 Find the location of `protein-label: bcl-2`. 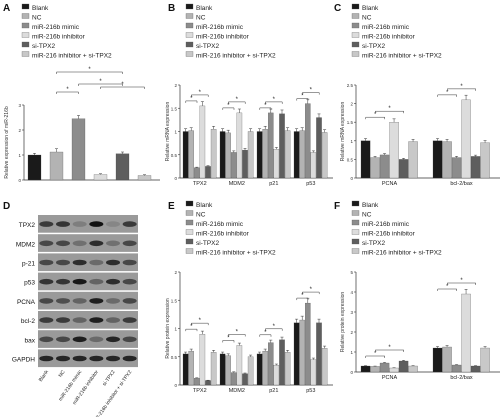

protein-label: bcl-2 is located at coordinates (28, 321).